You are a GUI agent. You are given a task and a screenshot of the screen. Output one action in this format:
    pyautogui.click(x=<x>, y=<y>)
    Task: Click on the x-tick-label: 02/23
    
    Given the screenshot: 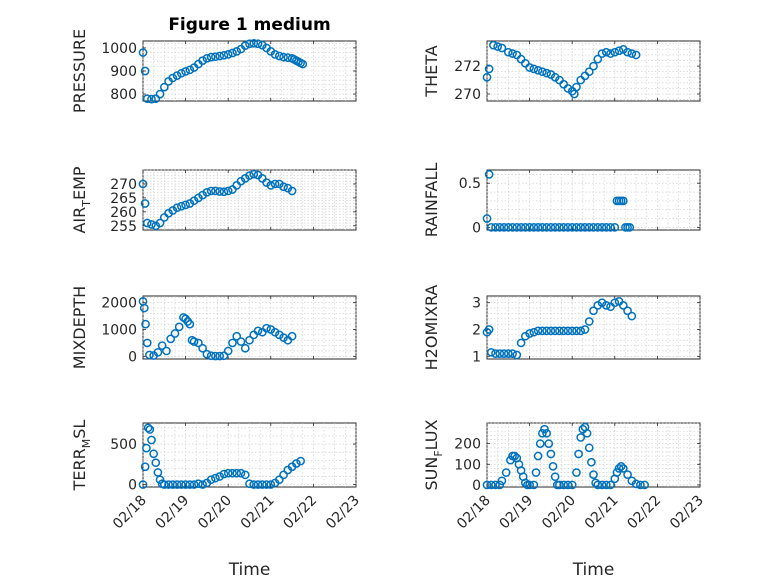 What is the action you would take?
    pyautogui.click(x=687, y=513)
    